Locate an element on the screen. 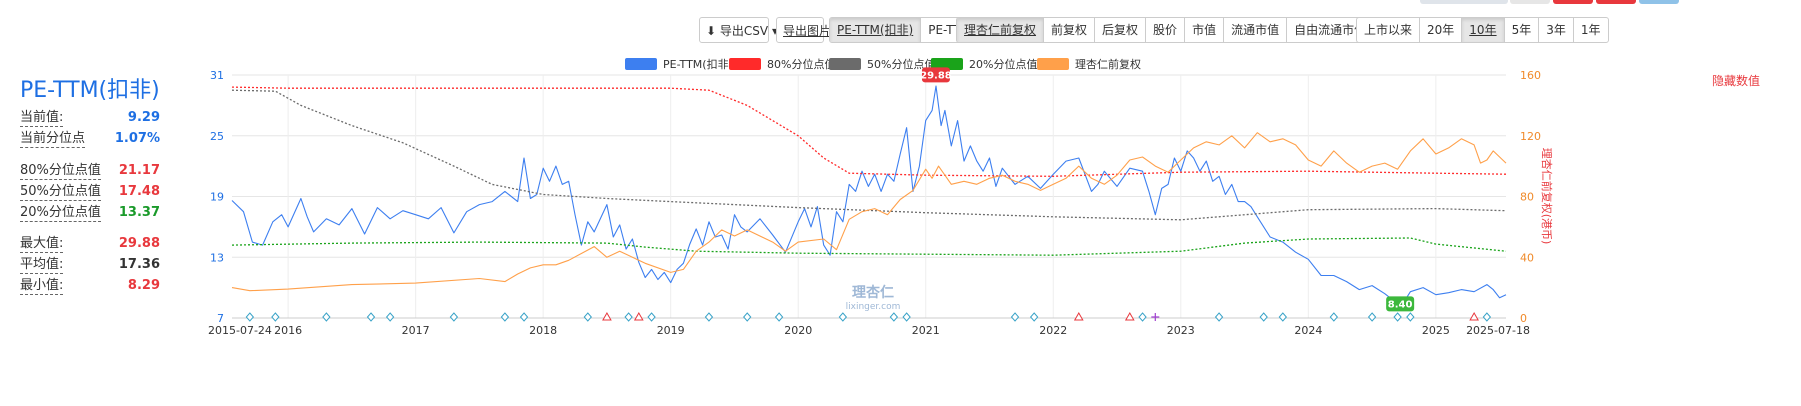 Image resolution: width=1801 pixels, height=406 pixels. price-tab-5: 流通市值 is located at coordinates (1256, 30).